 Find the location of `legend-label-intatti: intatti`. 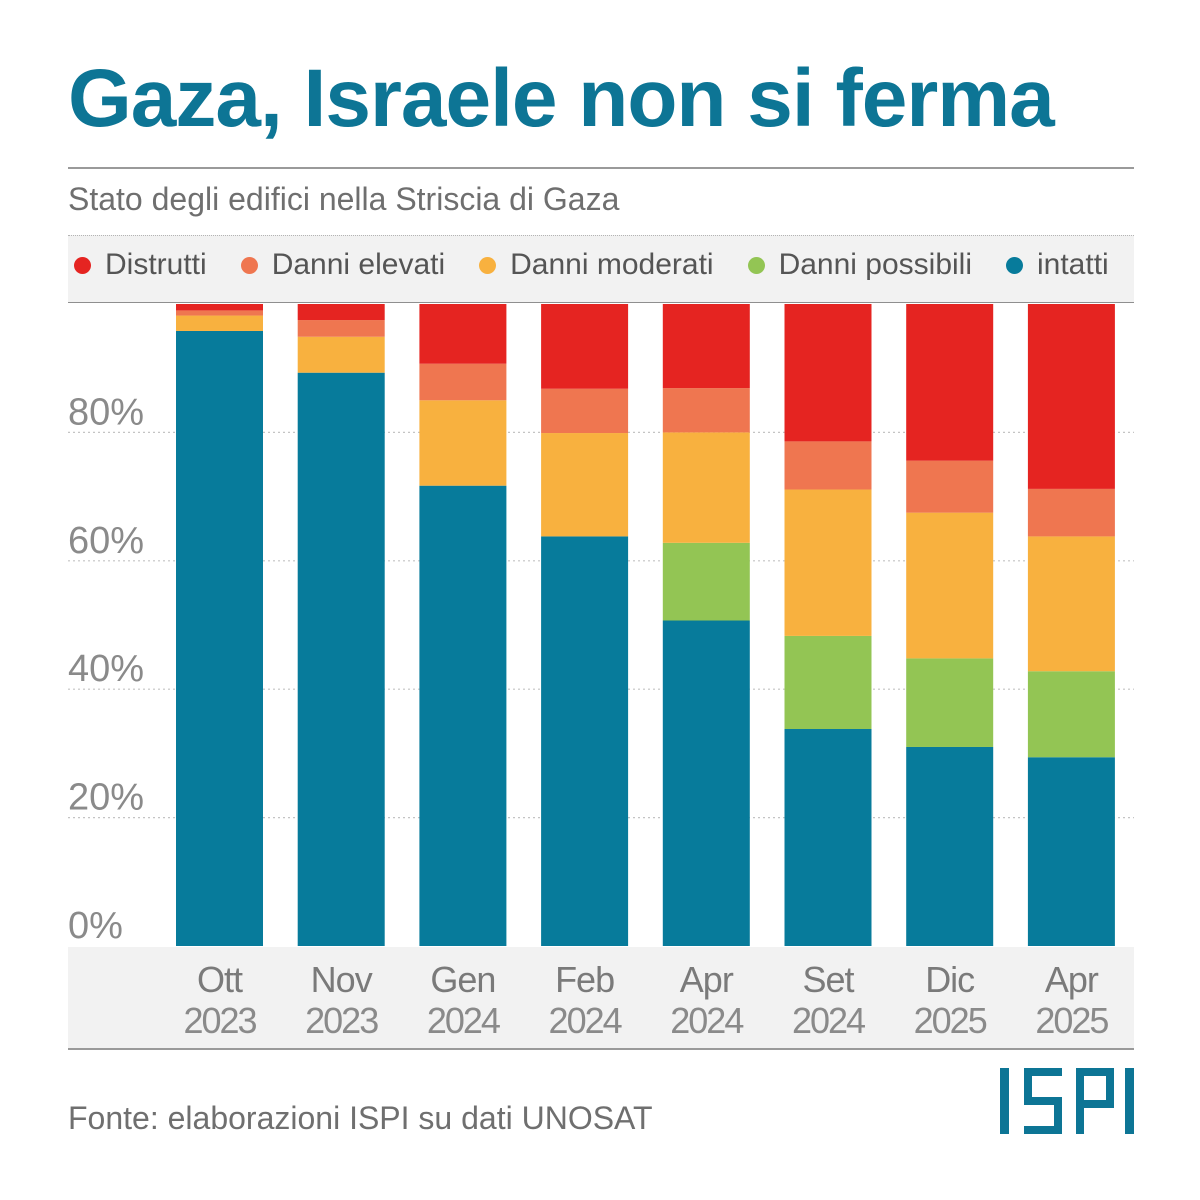

legend-label-intatti: intatti is located at coordinates (1073, 264).